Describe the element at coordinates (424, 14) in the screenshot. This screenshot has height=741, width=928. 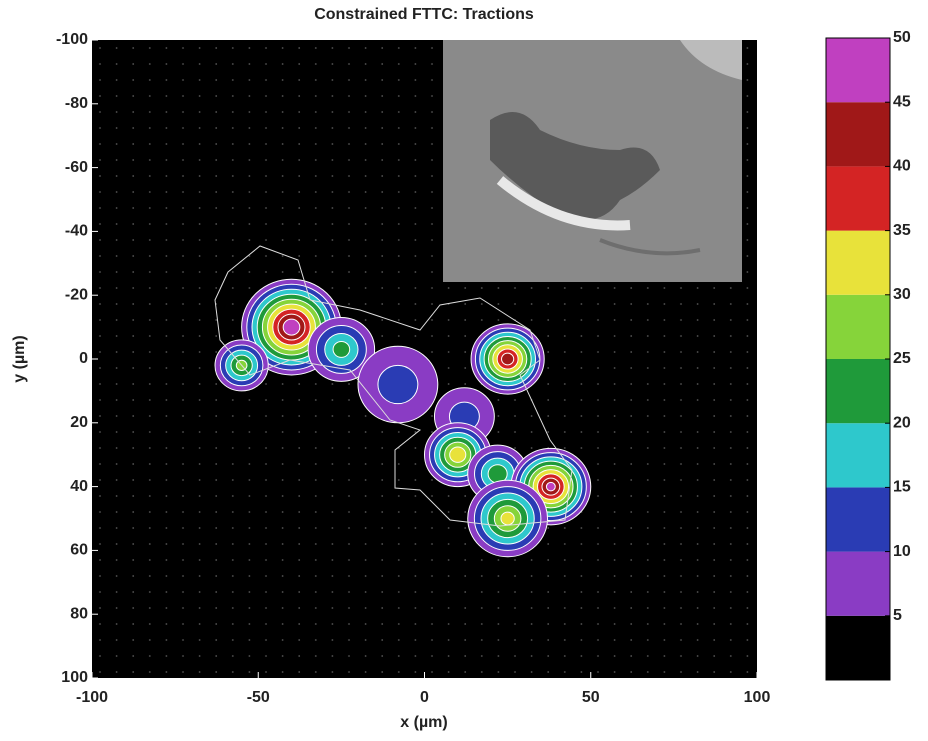
I see `chart-title: Constrained FTTC: Tractions` at that location.